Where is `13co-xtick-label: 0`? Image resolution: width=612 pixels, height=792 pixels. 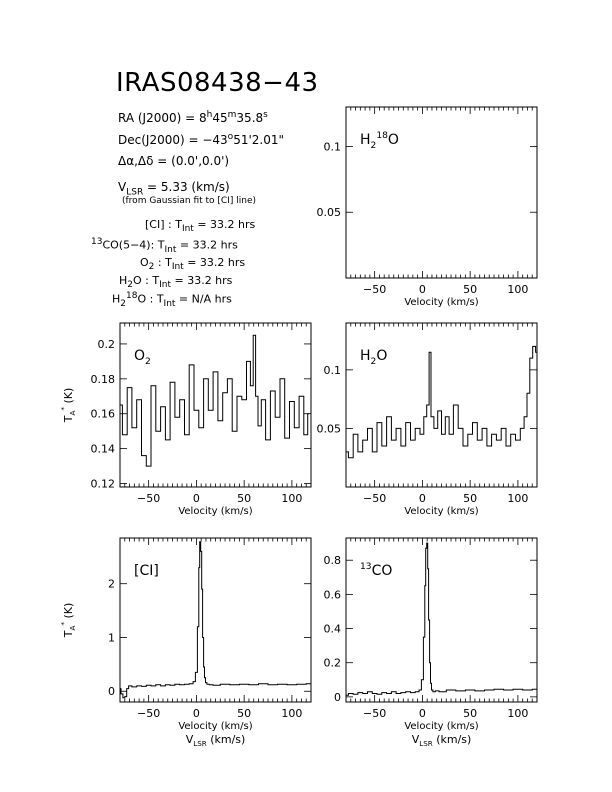
13co-xtick-label: 0 is located at coordinates (422, 713).